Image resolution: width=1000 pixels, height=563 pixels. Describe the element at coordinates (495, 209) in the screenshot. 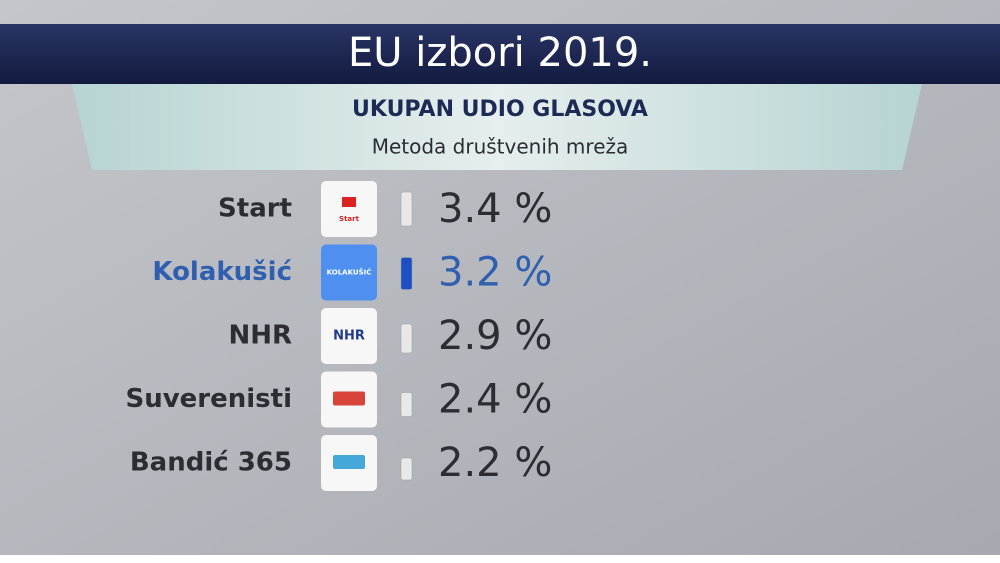

I see `value-label: 3.4 %` at that location.